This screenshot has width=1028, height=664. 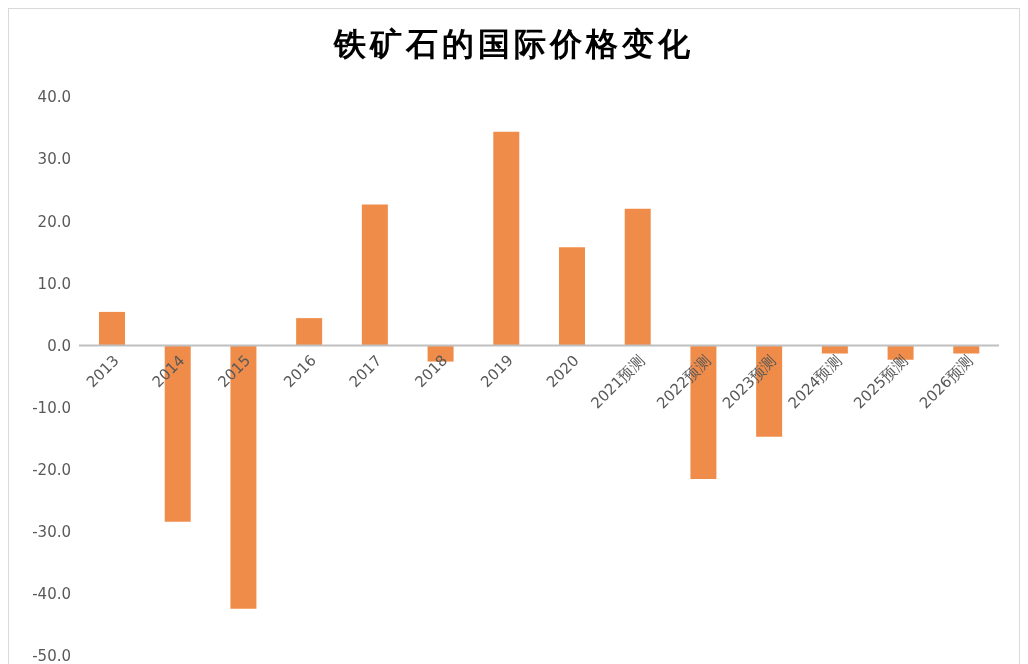 I want to click on y-tick-label: -10.0, so click(x=51, y=407).